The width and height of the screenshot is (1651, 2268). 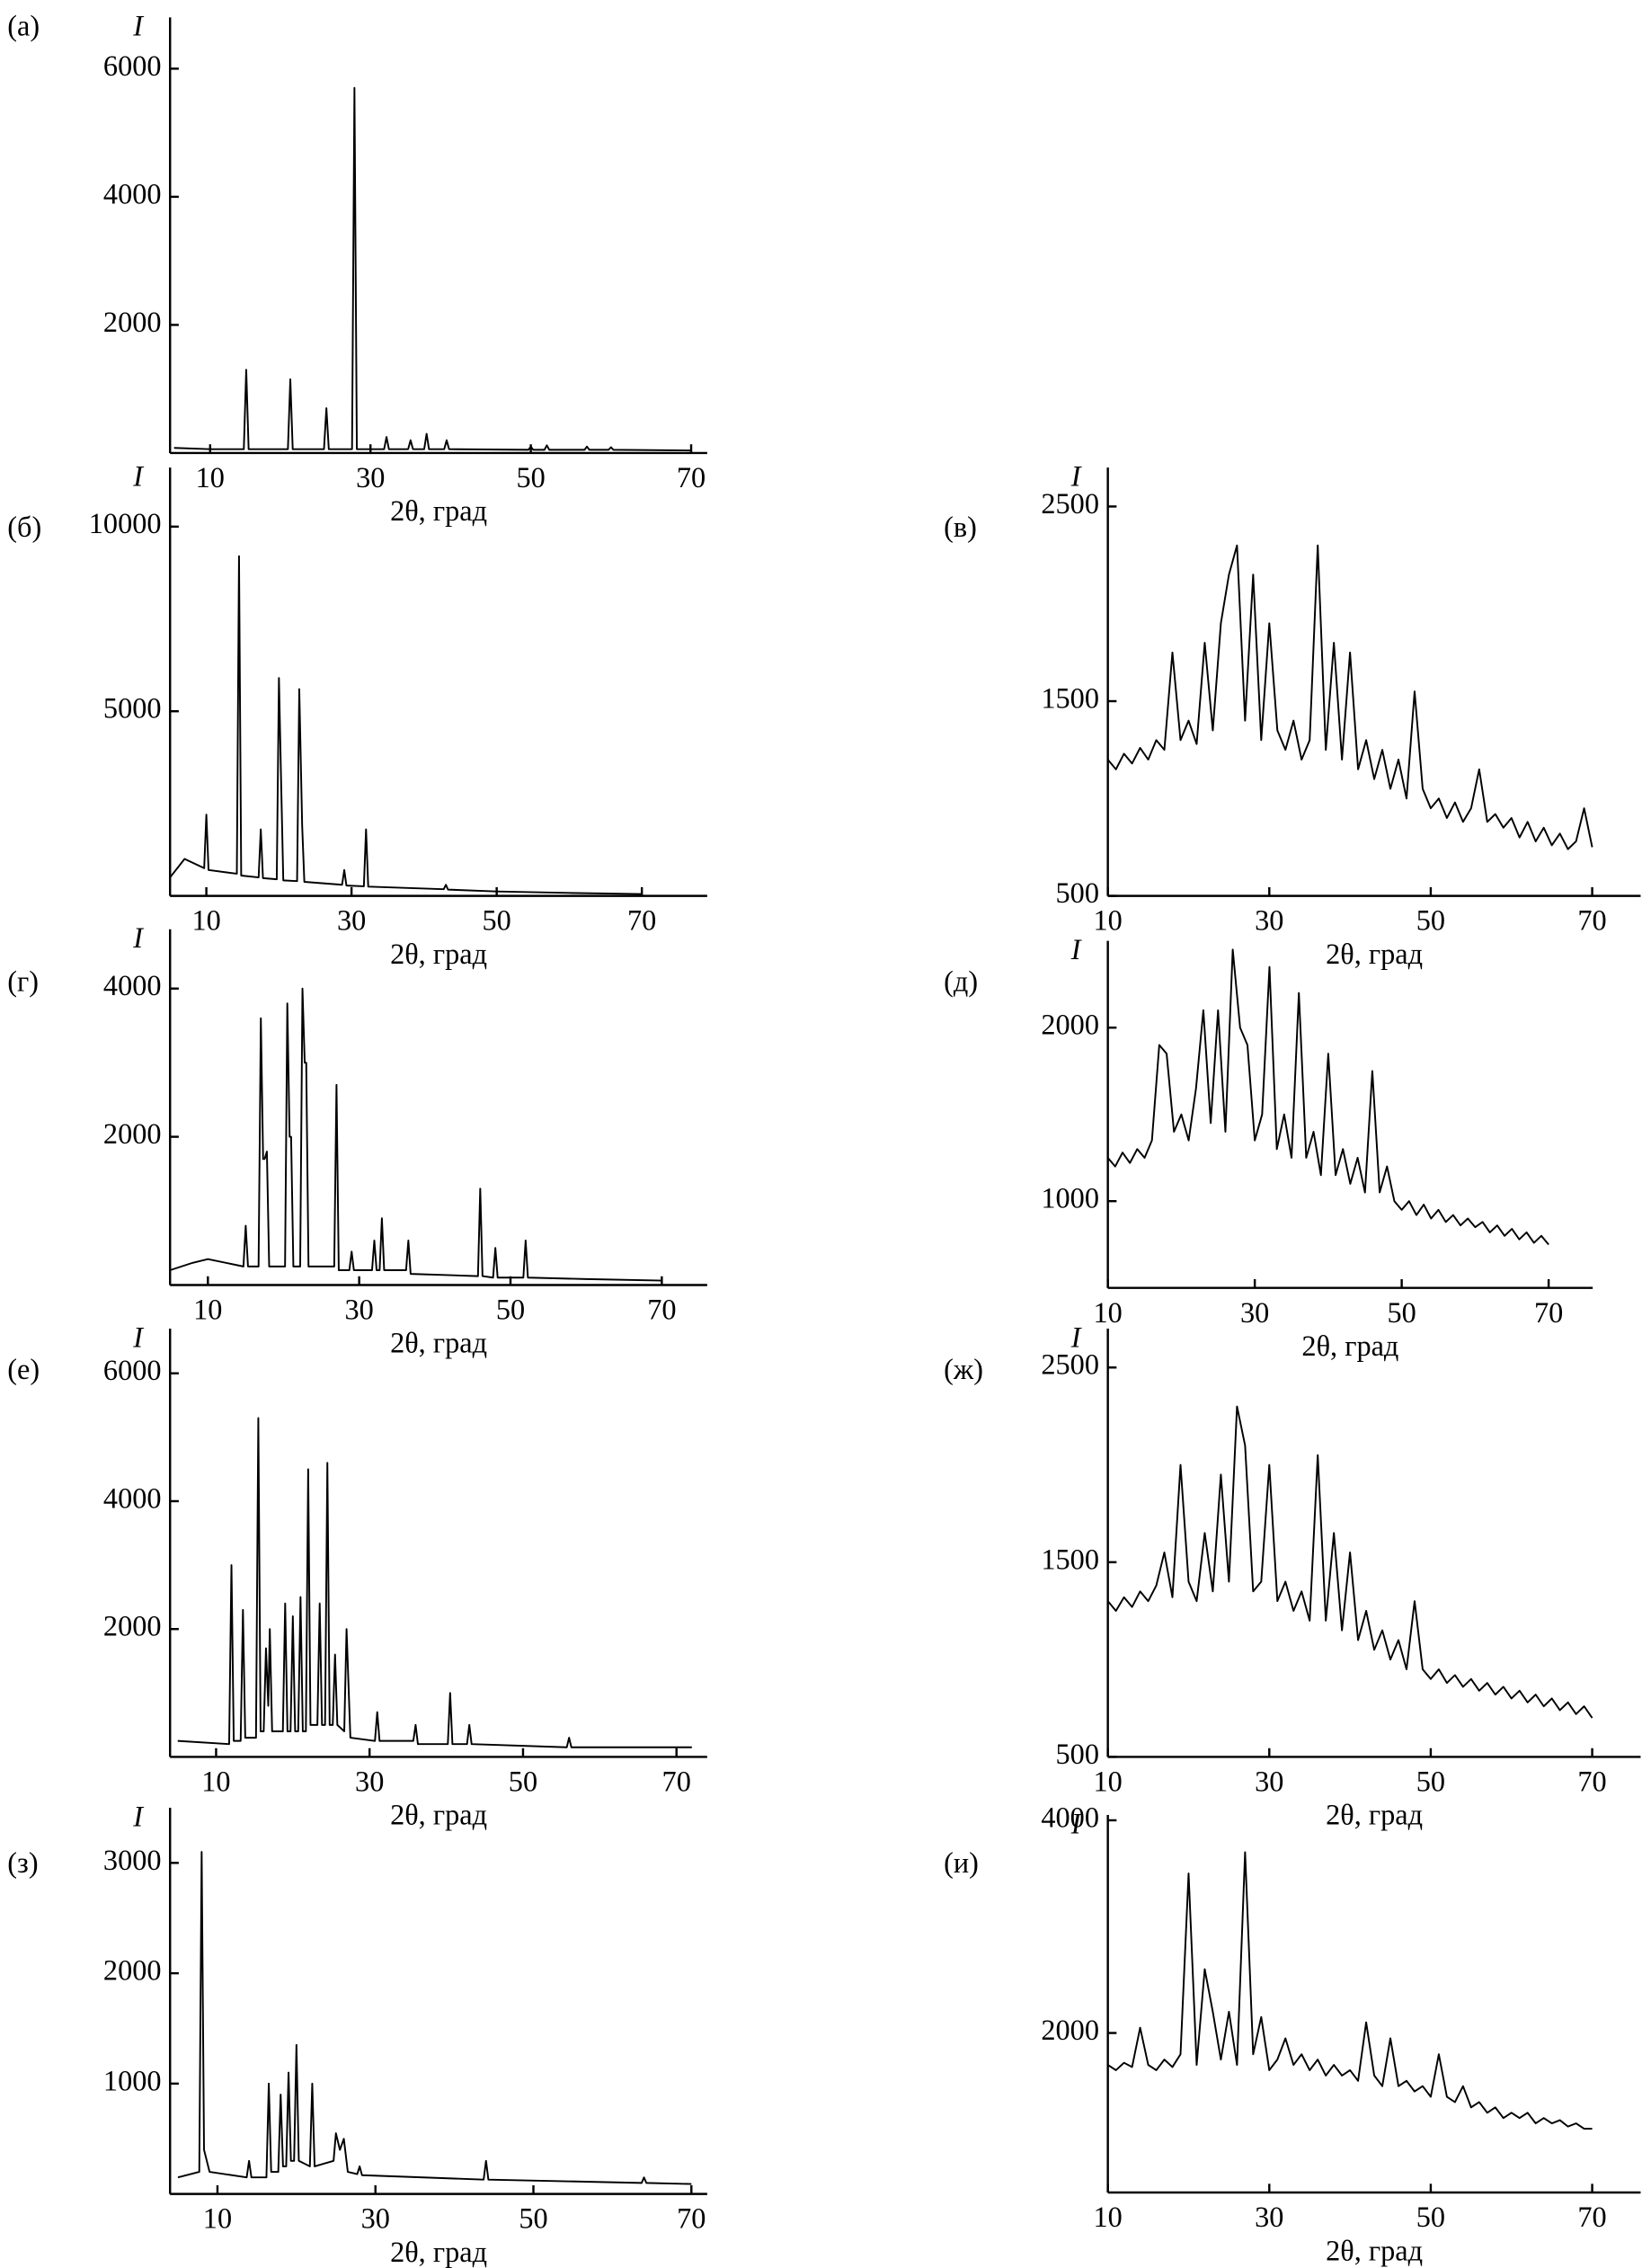 What do you see at coordinates (132, 708) in the screenshot?
I see `y-tick-label: 5000` at bounding box center [132, 708].